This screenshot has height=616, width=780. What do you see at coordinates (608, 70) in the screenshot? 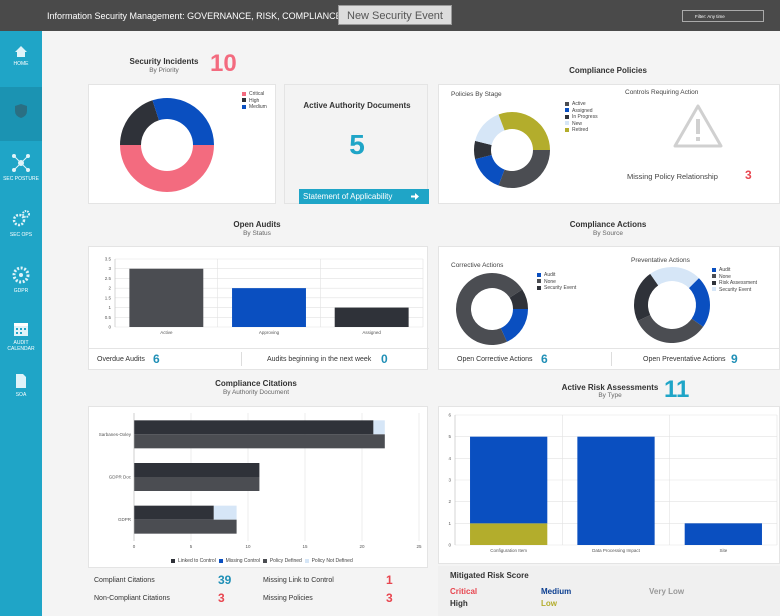
I see `policies-title: Compliance Policies` at bounding box center [608, 70].